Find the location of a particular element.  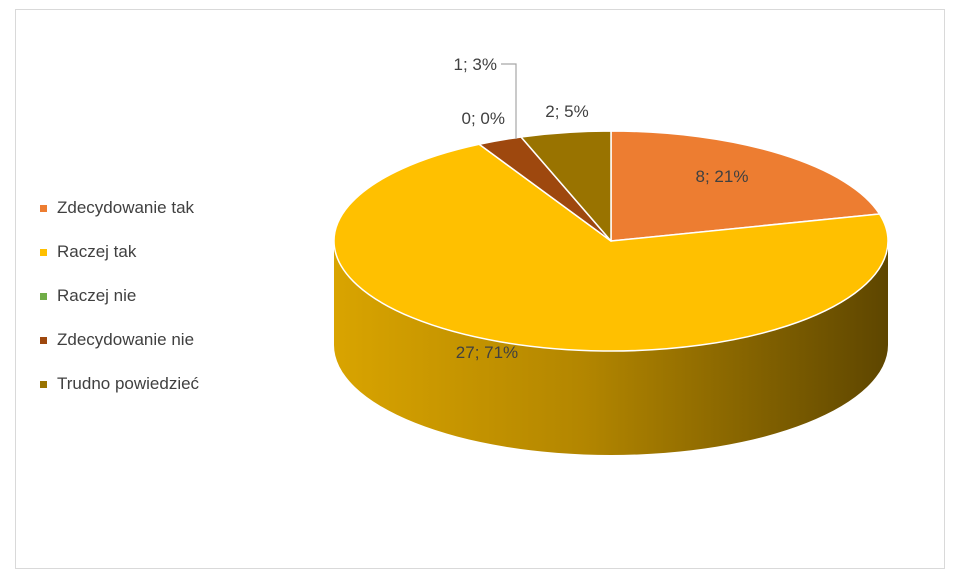

data-label-zdecydowanie-nie: 1; 3% is located at coordinates (475, 64).